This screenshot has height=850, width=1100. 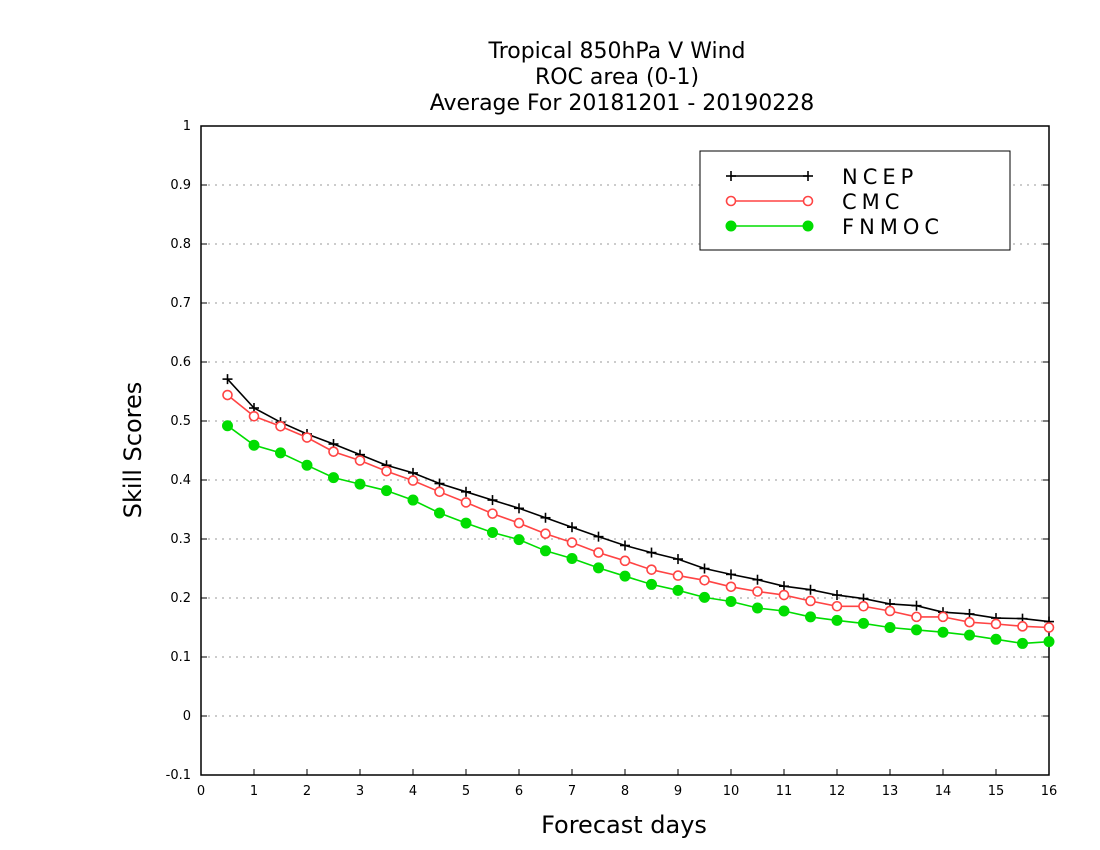 I want to click on y-tick-label: -0.1, so click(x=178, y=775).